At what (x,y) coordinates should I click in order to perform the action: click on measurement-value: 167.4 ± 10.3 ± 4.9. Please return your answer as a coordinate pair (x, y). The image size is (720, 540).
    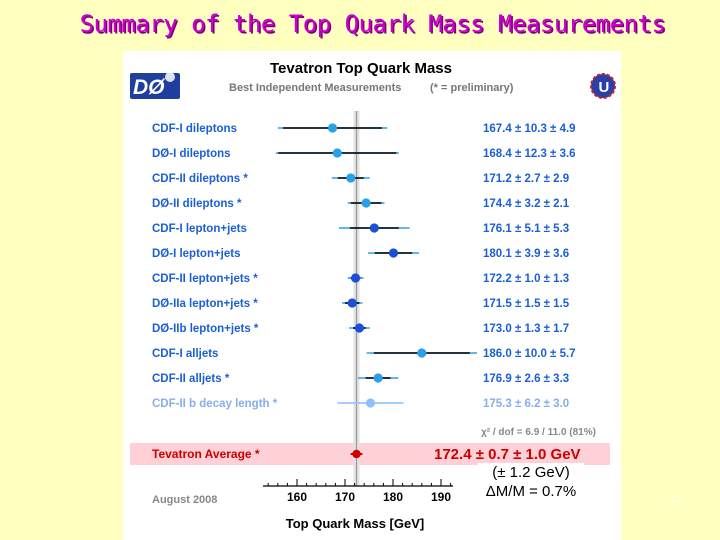
    Looking at the image, I should click on (529, 129).